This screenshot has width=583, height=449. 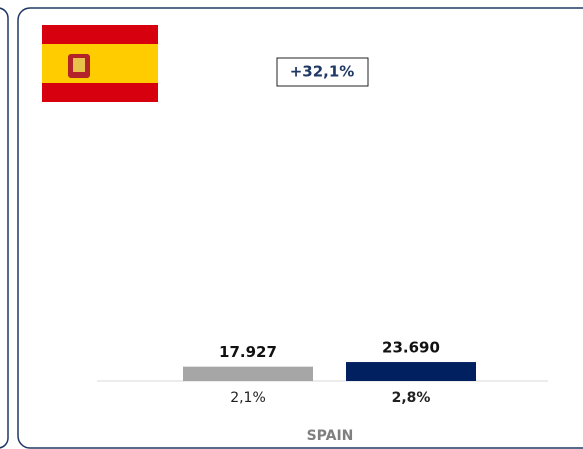 What do you see at coordinates (248, 398) in the screenshot?
I see `share-label: 2,1%` at bounding box center [248, 398].